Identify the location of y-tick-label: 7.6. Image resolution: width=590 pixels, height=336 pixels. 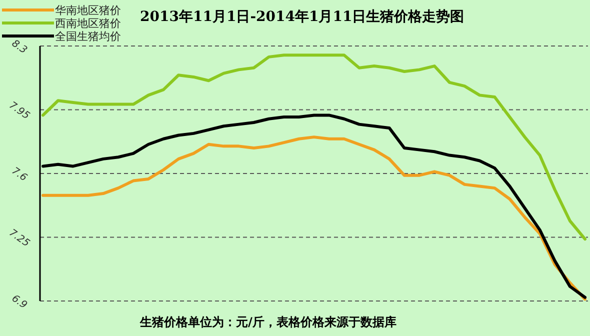
(19, 175).